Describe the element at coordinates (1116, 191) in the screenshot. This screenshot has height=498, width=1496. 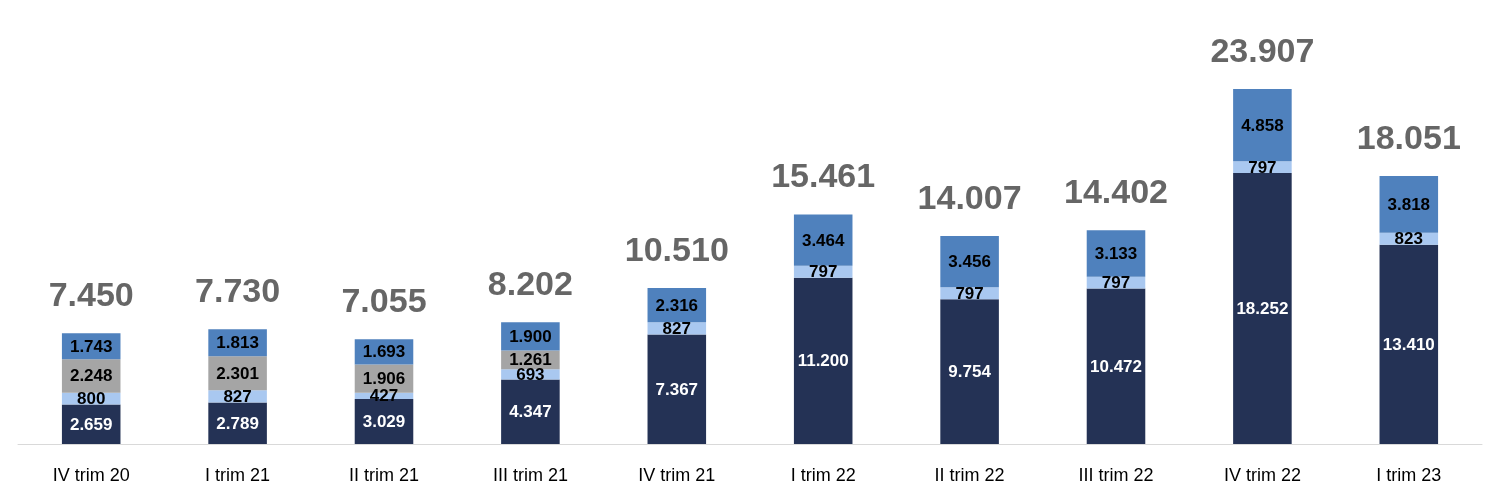
I see `total-label: 14.402` at that location.